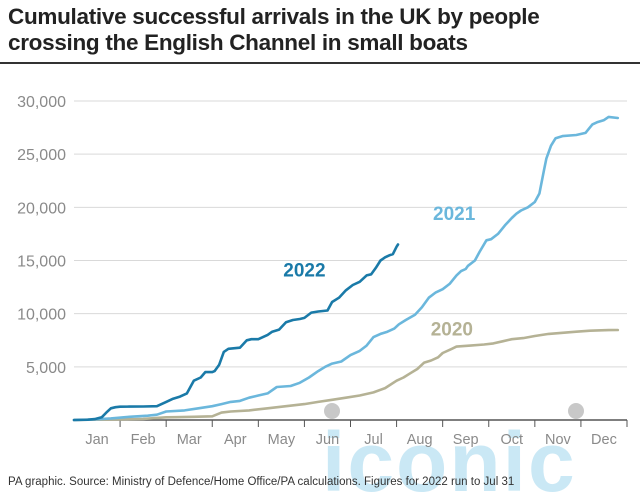  Describe the element at coordinates (373, 440) in the screenshot. I see `x-tick-label-jul: Jul` at that location.